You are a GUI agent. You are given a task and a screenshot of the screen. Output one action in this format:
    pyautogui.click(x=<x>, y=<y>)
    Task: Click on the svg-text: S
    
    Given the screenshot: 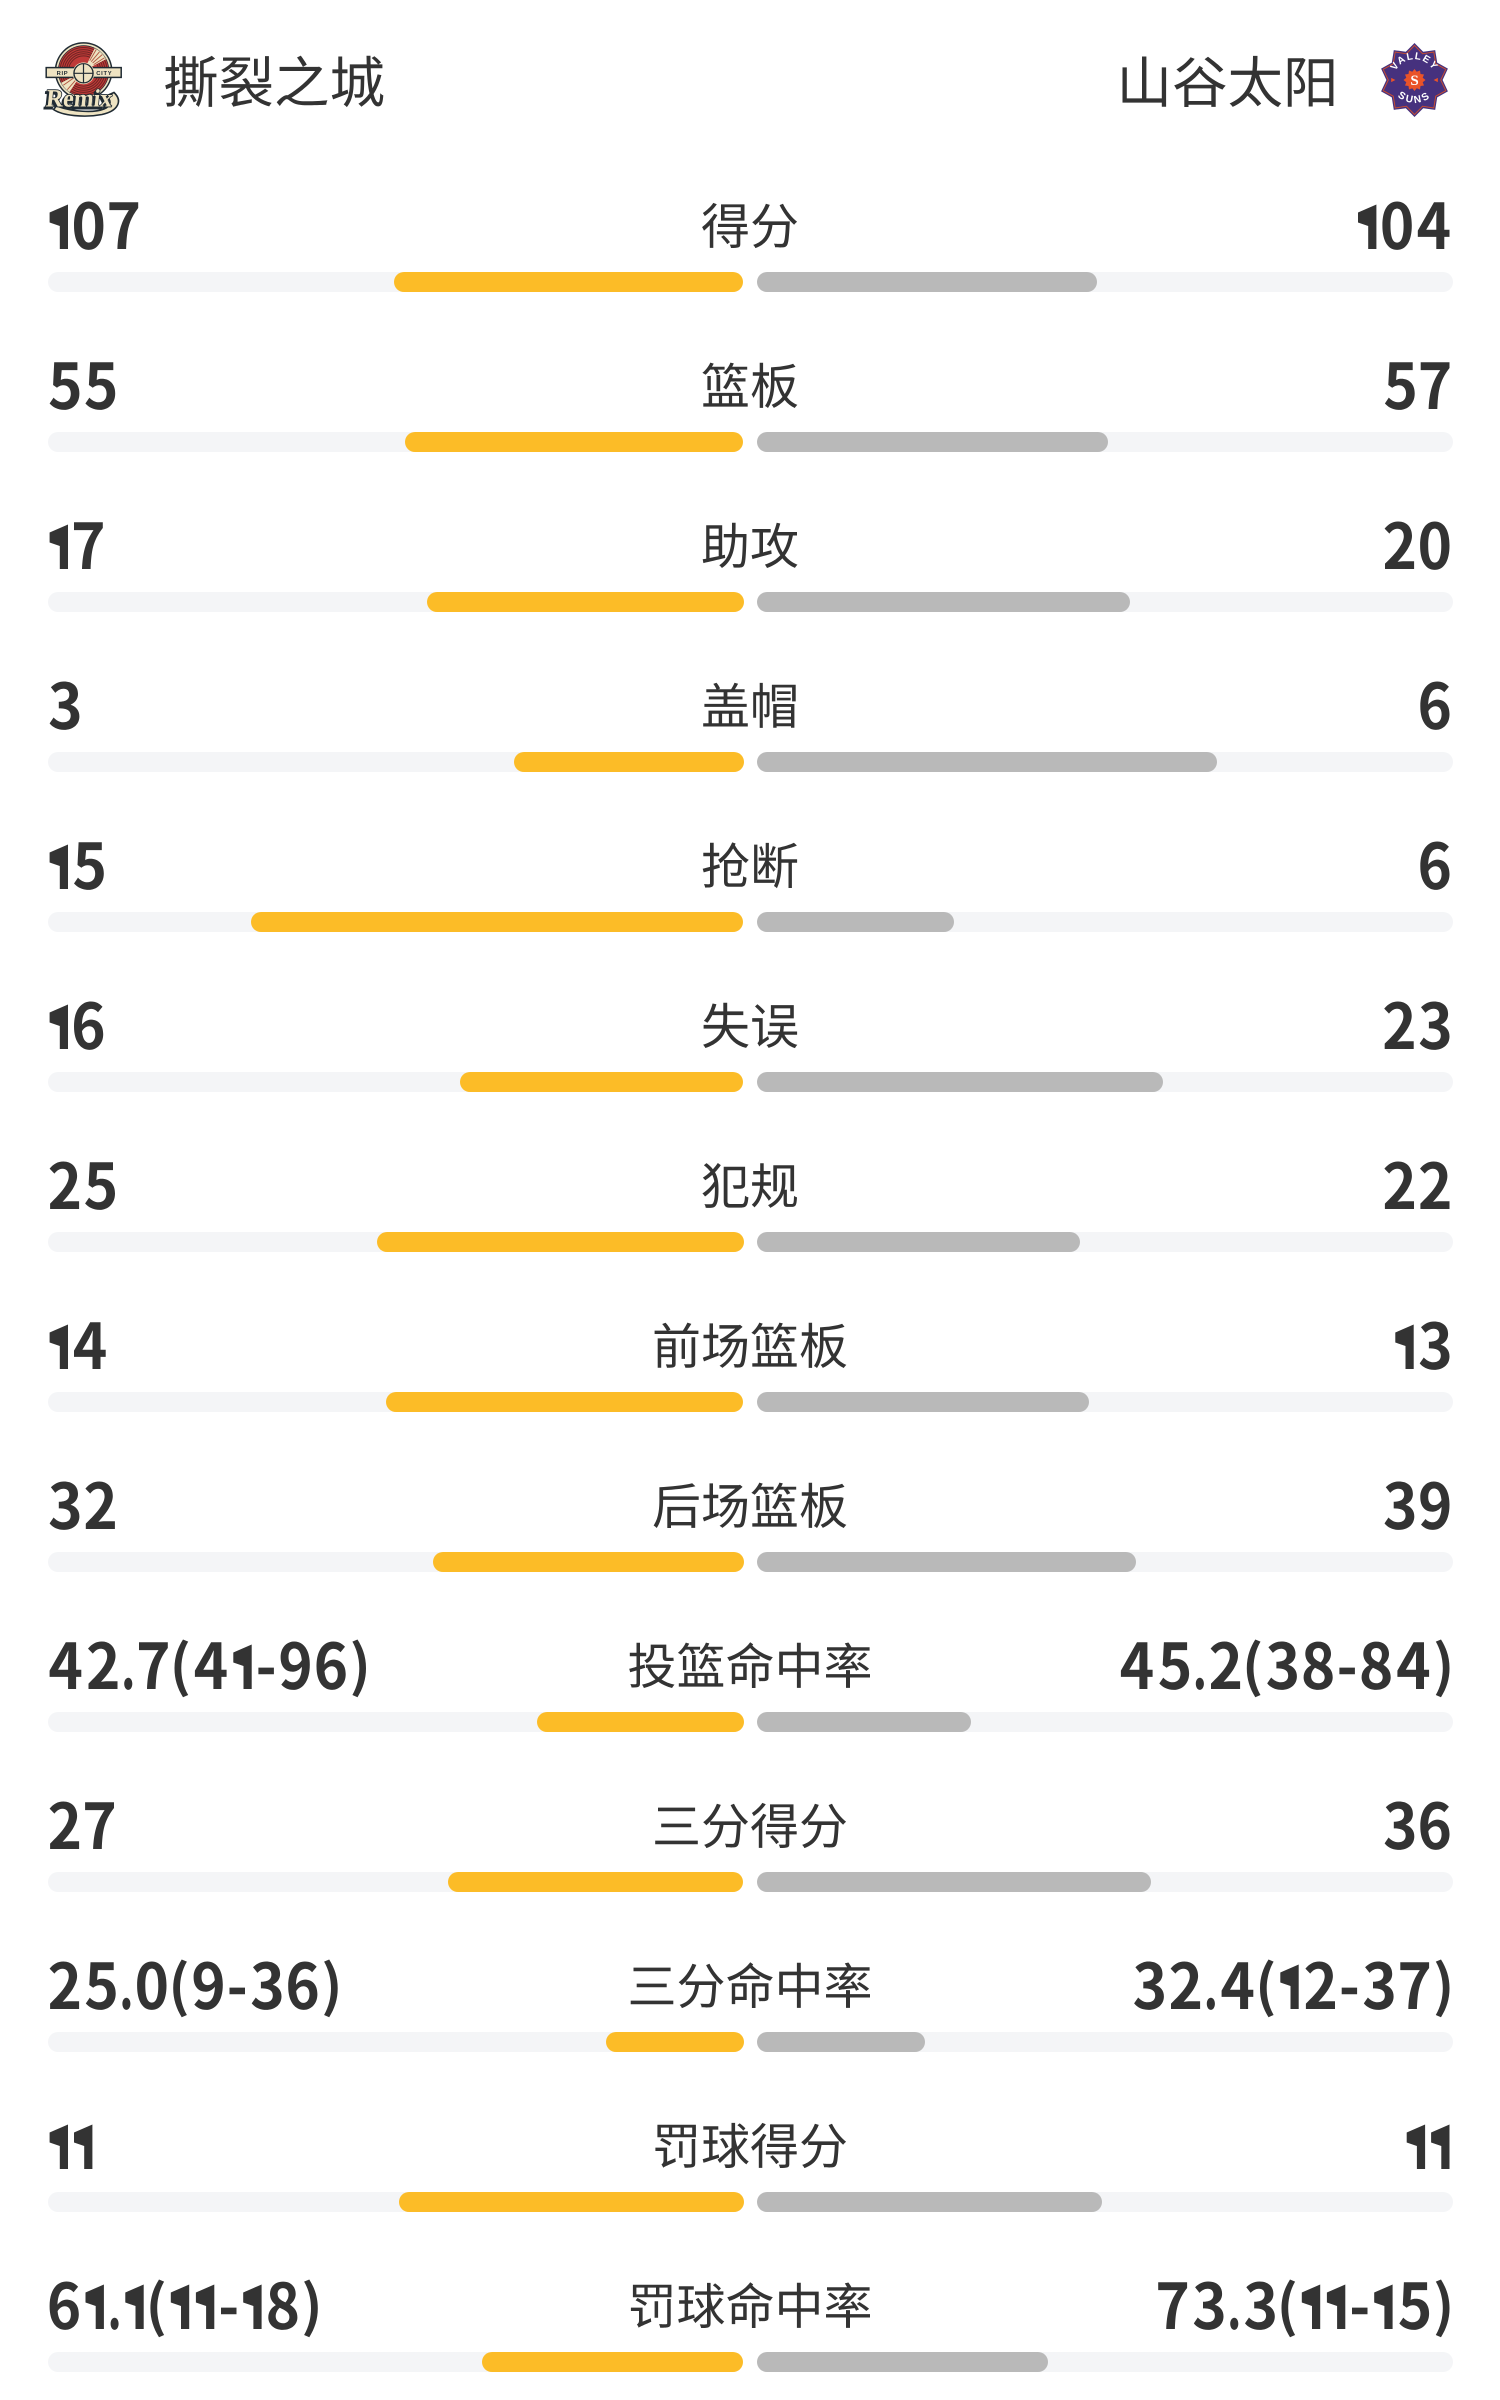 What is the action you would take?
    pyautogui.click(x=1414, y=81)
    